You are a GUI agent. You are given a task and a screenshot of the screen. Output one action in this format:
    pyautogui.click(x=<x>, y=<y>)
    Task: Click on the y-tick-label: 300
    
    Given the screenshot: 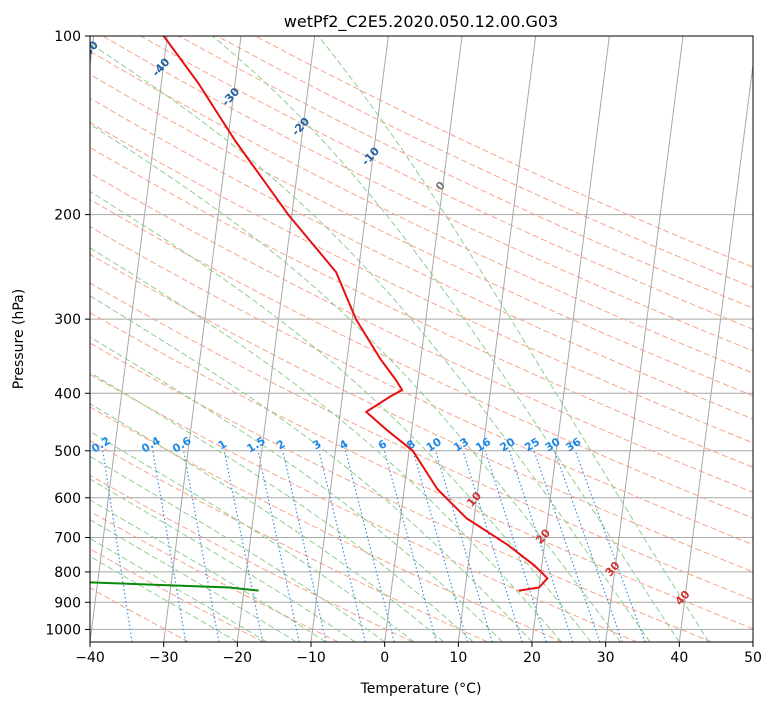 What is the action you would take?
    pyautogui.click(x=67, y=320)
    